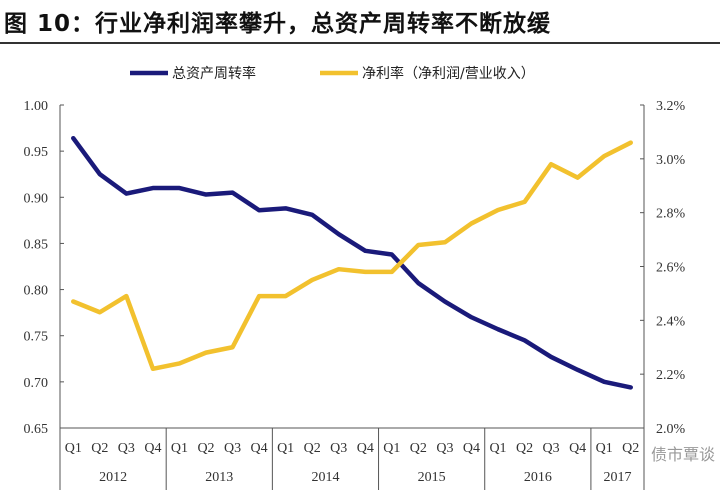  I want to click on left-tick-label: 0.80, so click(36, 291).